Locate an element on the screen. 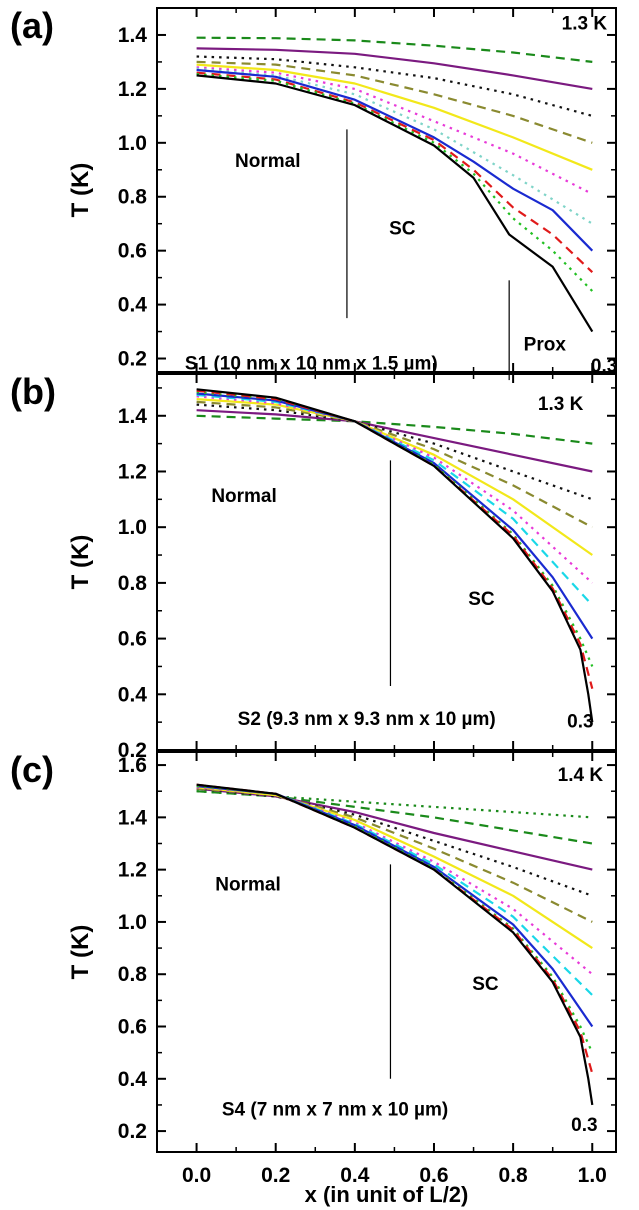  annotation-text: 1.4 K is located at coordinates (581, 775).